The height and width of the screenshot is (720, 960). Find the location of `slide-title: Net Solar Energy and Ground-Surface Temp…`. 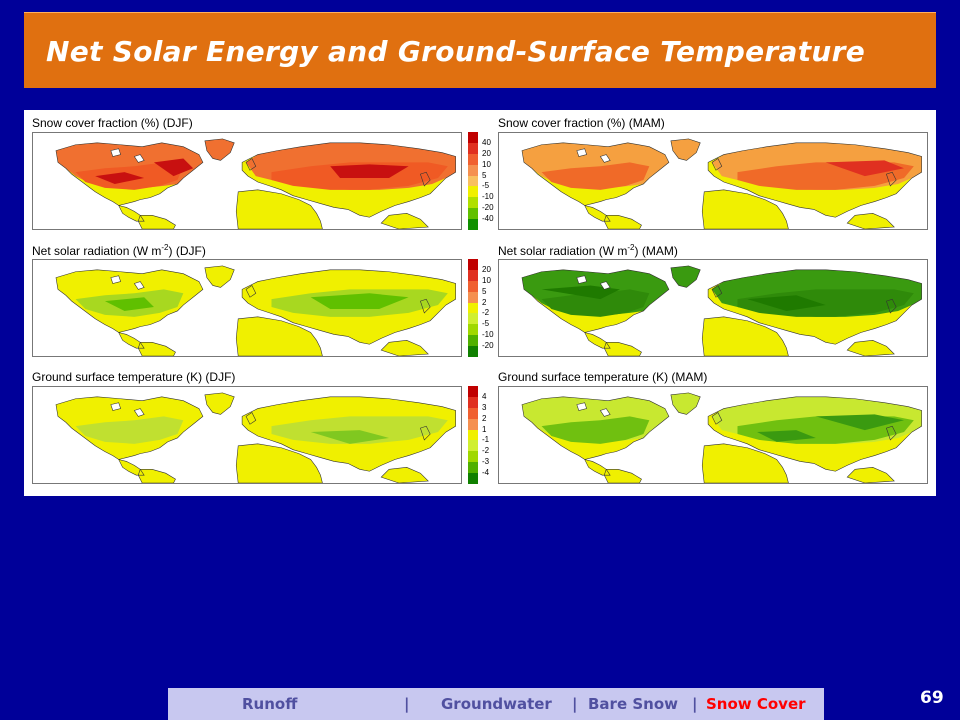

slide-title: Net Solar Energy and Ground-Surface Temp… is located at coordinates (456, 51).